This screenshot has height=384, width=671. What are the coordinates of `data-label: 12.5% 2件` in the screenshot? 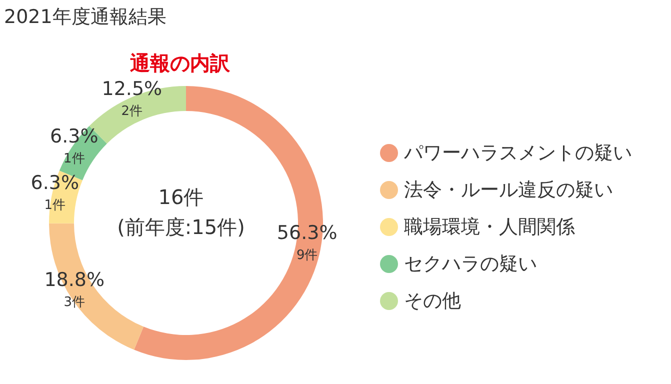 It's located at (132, 99).